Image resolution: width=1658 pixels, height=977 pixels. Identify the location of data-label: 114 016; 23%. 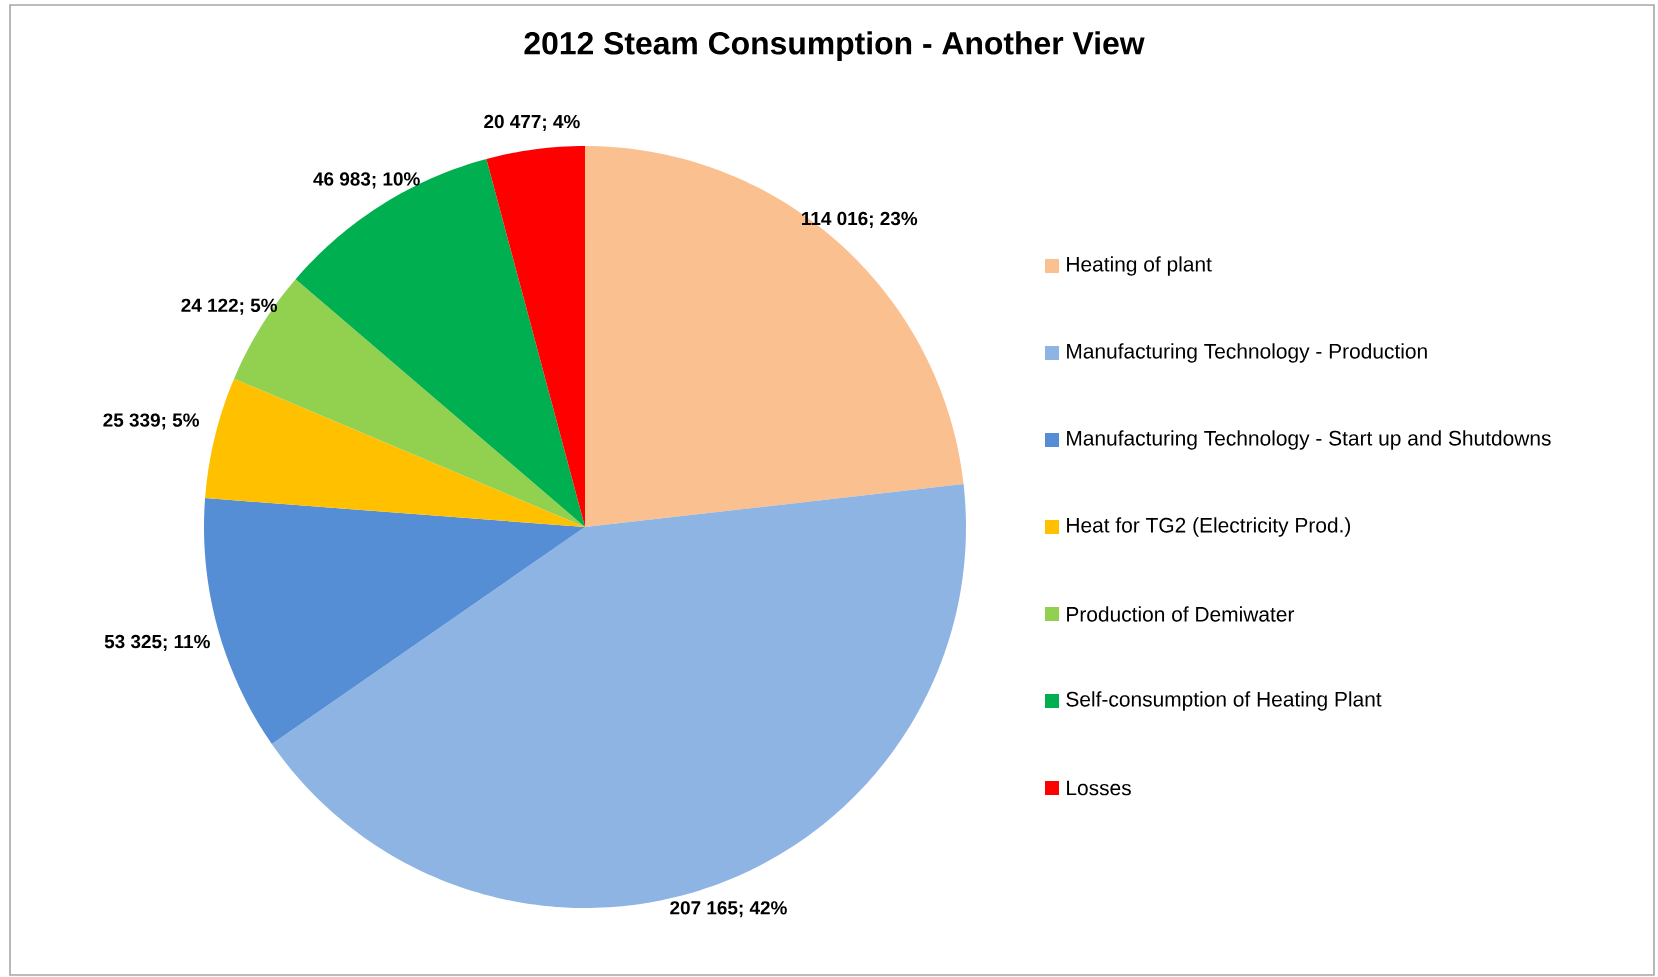
(860, 219).